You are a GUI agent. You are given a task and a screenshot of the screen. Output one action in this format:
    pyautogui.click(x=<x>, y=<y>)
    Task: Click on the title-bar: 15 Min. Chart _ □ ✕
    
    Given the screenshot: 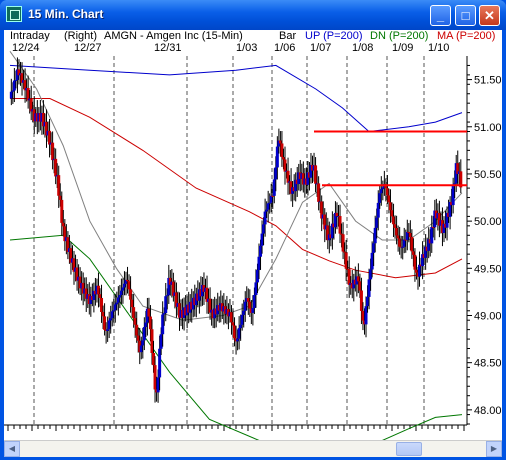 What is the action you would take?
    pyautogui.click(x=253, y=15)
    